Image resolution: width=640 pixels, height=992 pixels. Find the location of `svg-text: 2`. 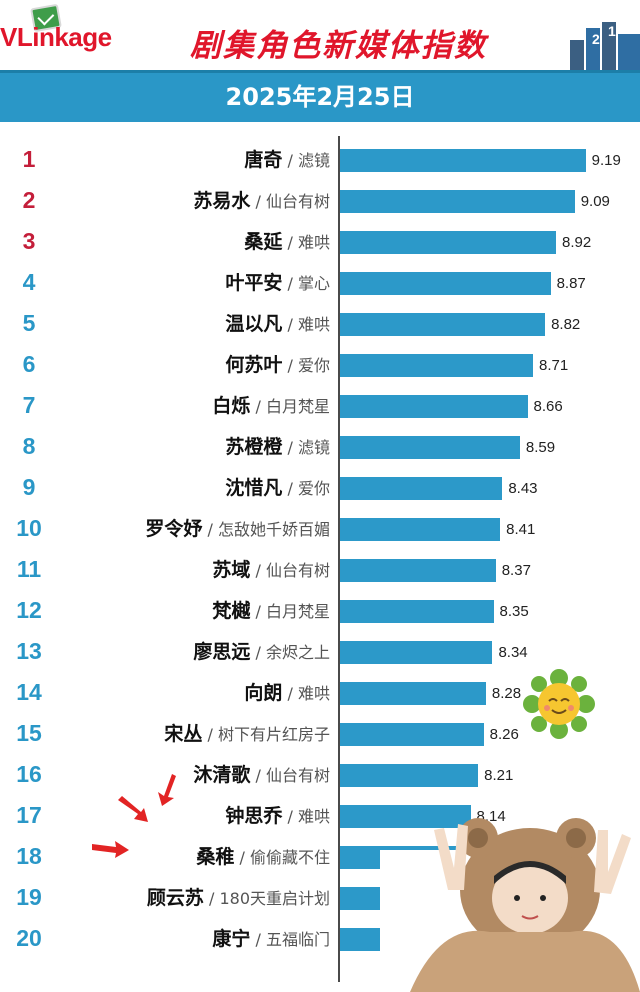

svg-text: 2 is located at coordinates (596, 39).